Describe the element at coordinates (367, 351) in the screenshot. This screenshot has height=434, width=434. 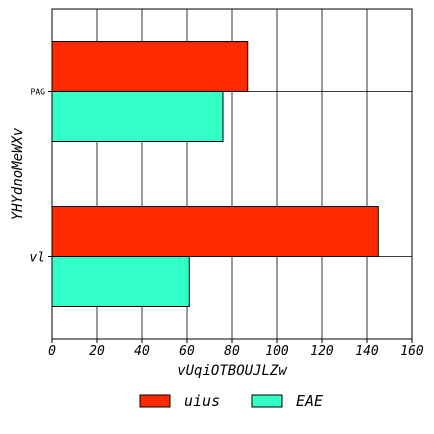
I see `x-tick-label: 140` at that location.